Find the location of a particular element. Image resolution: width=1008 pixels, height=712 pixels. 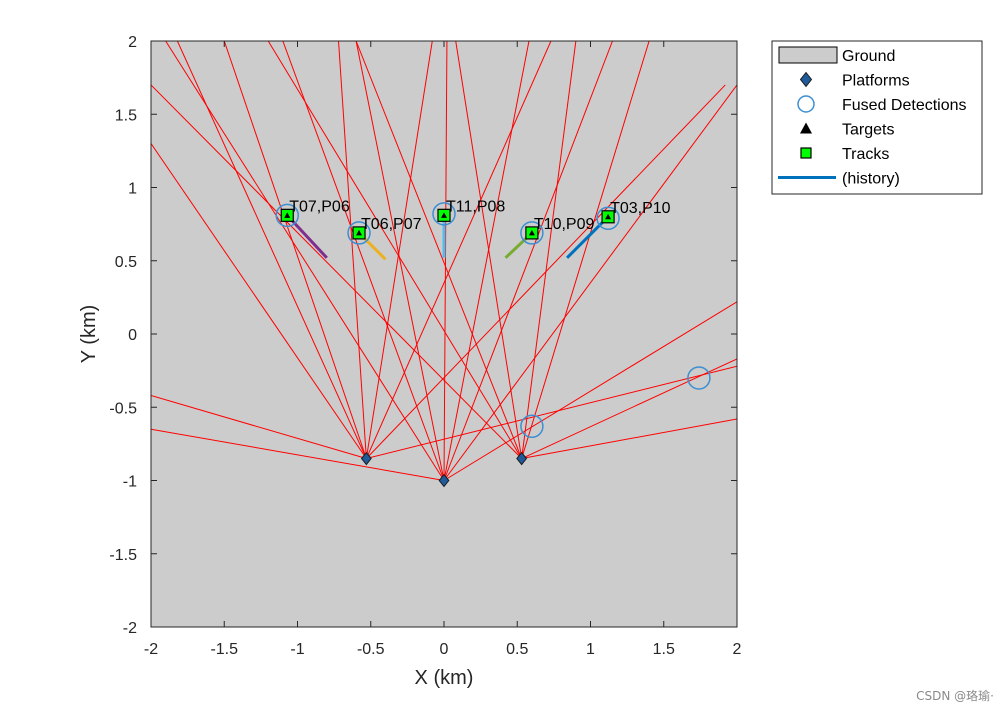

legend-entry: Ground is located at coordinates (836, 55).